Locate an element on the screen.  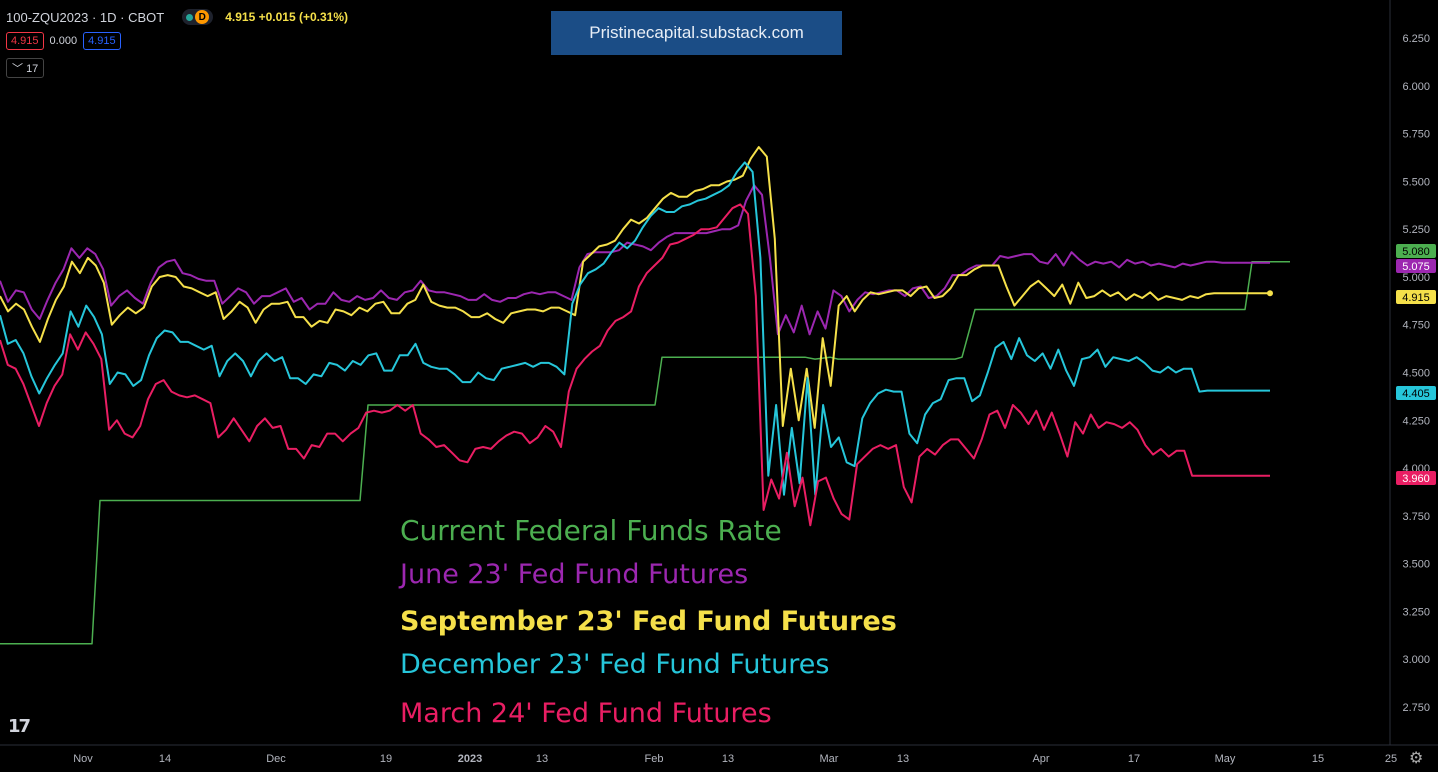
time-tick-label: Nov is located at coordinates (83, 759).